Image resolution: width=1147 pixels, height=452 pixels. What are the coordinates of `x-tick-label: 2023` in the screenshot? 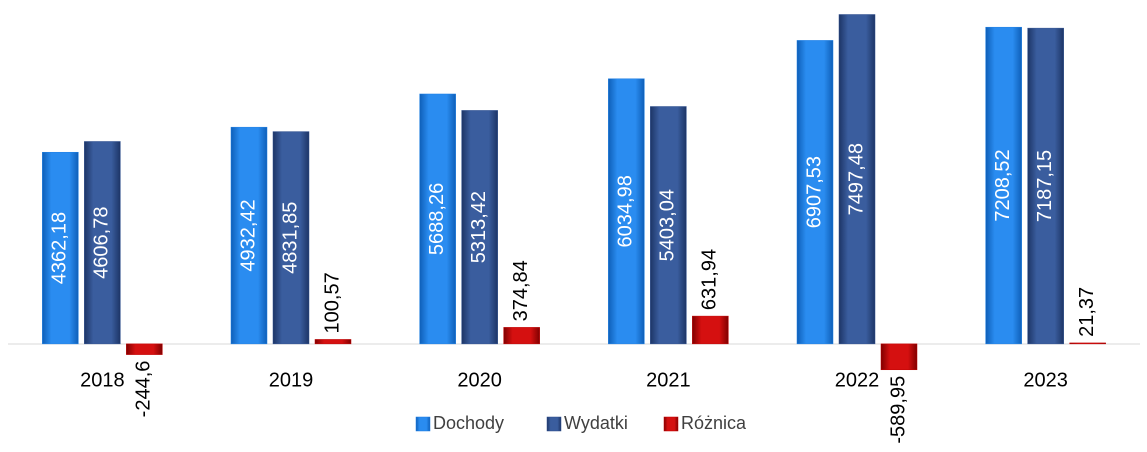 It's located at (1045, 380).